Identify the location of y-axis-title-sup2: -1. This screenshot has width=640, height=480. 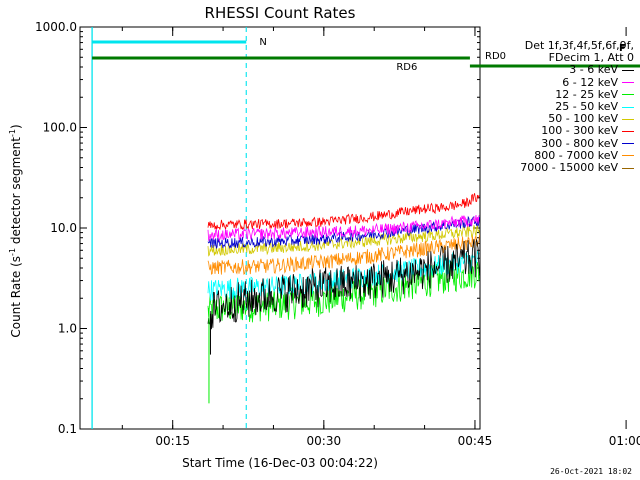
(12, 133).